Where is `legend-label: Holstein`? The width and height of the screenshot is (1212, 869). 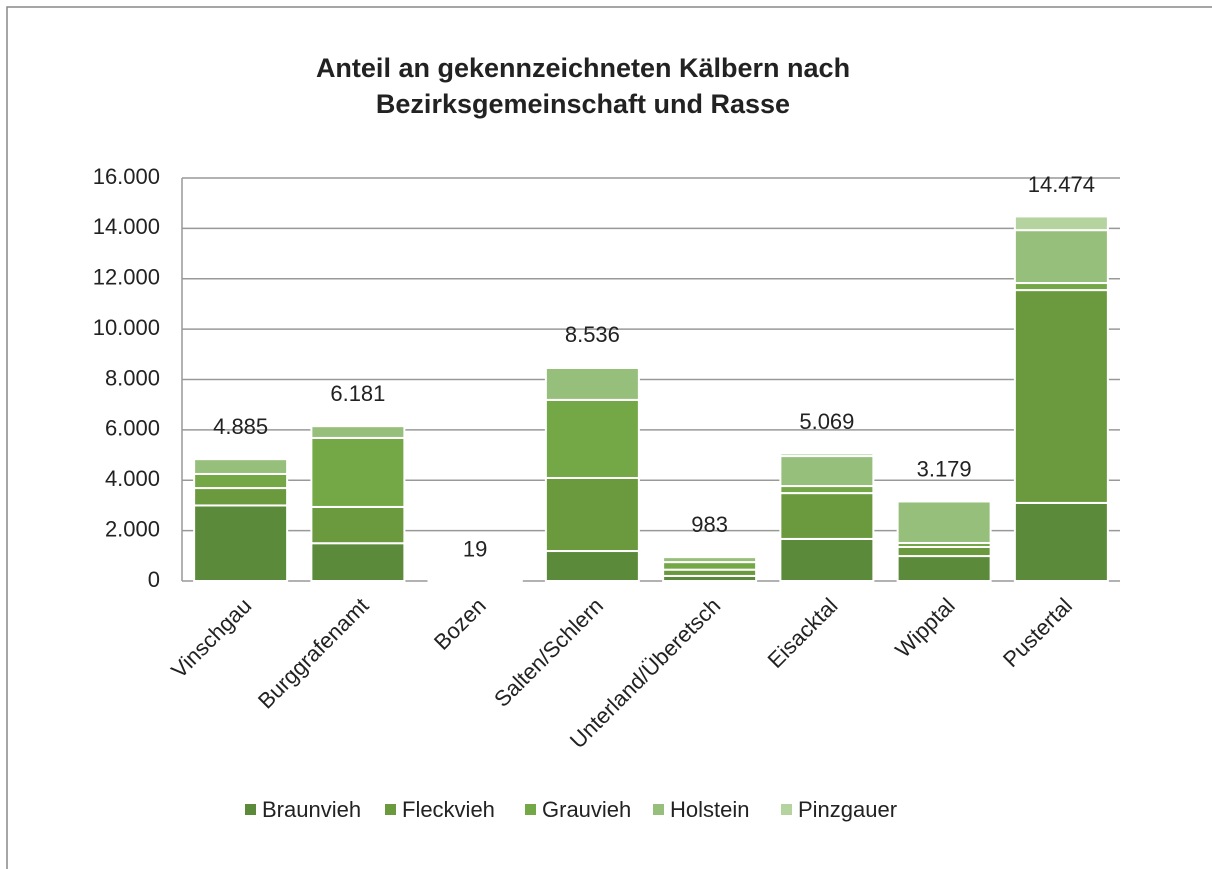 legend-label: Holstein is located at coordinates (709, 809).